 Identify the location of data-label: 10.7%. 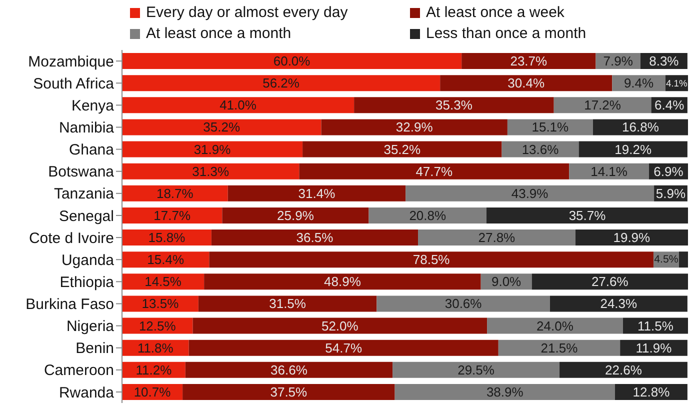
(153, 392).